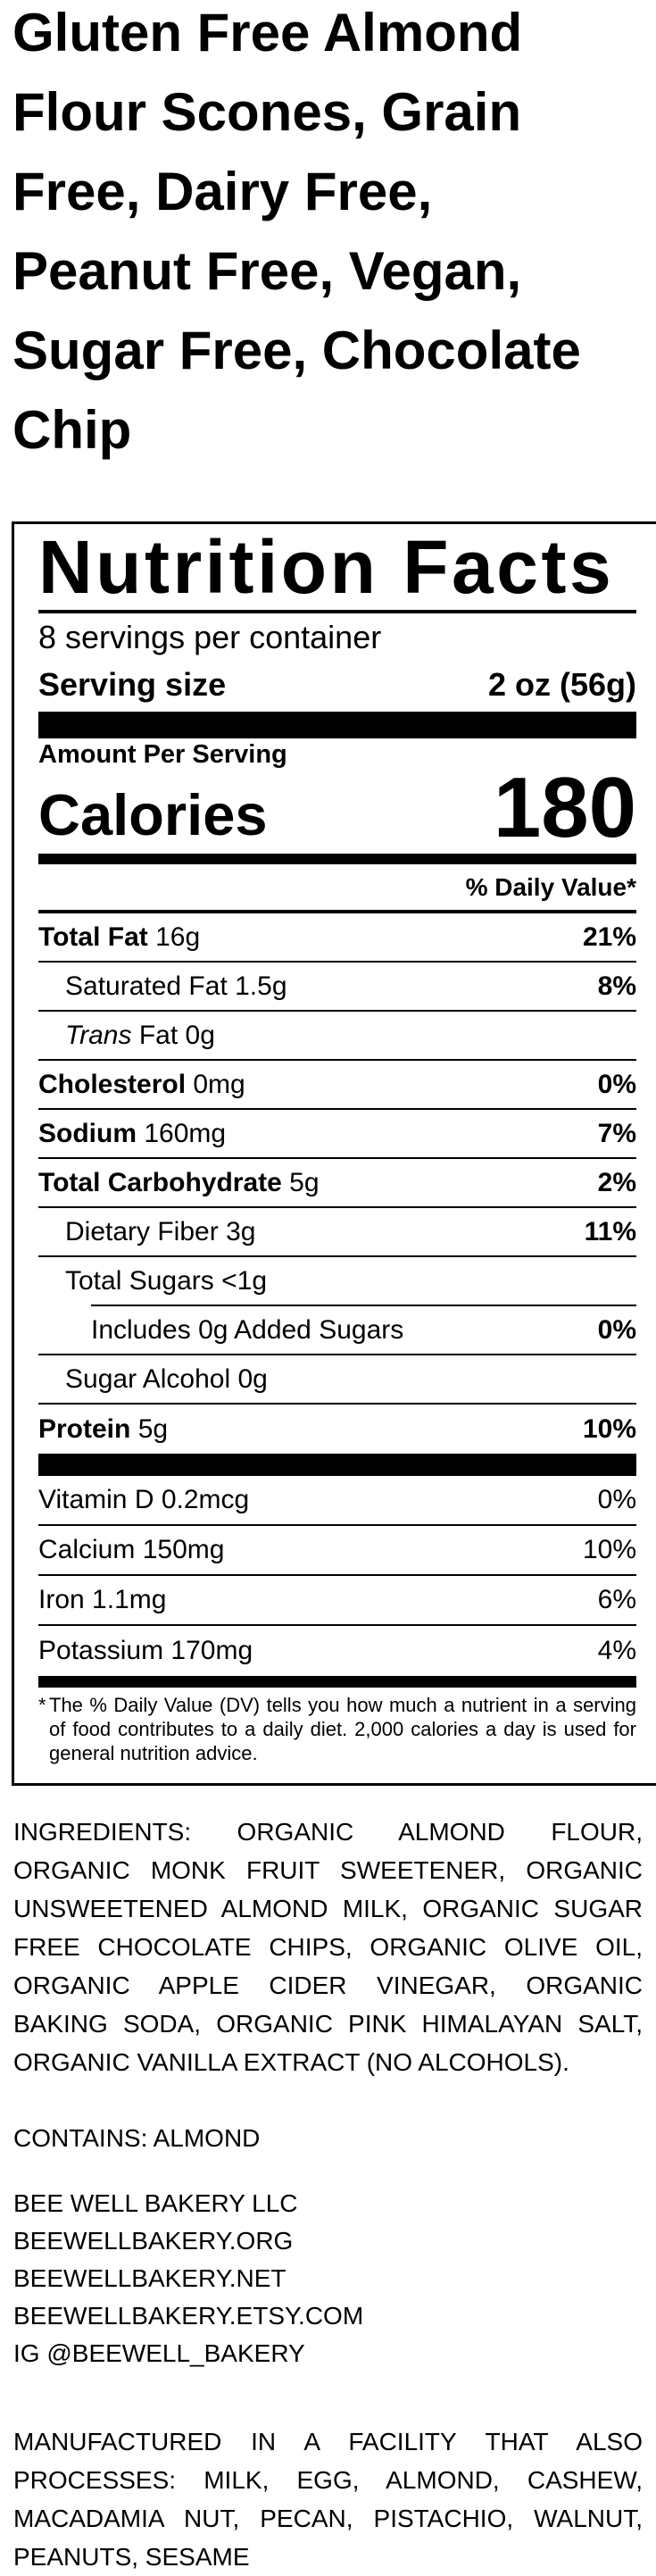  Describe the element at coordinates (326, 567) in the screenshot. I see `nutrition-facts-heading: Nutrition Facts` at that location.